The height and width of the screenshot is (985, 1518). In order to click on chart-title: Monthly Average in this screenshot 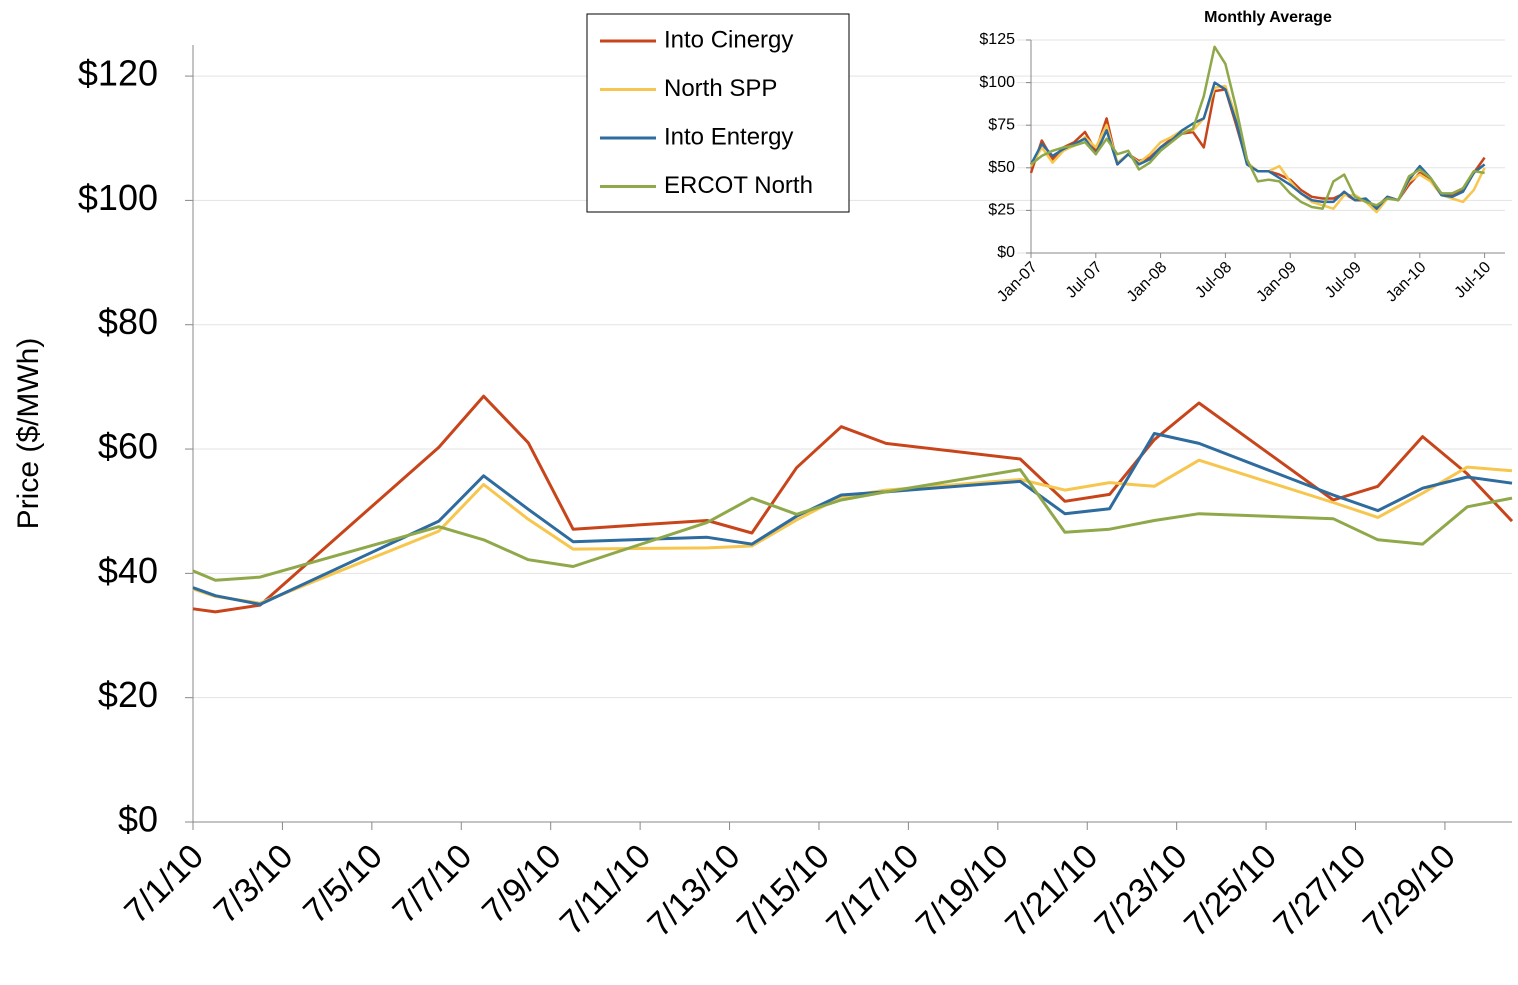, I will do `click(1268, 17)`.